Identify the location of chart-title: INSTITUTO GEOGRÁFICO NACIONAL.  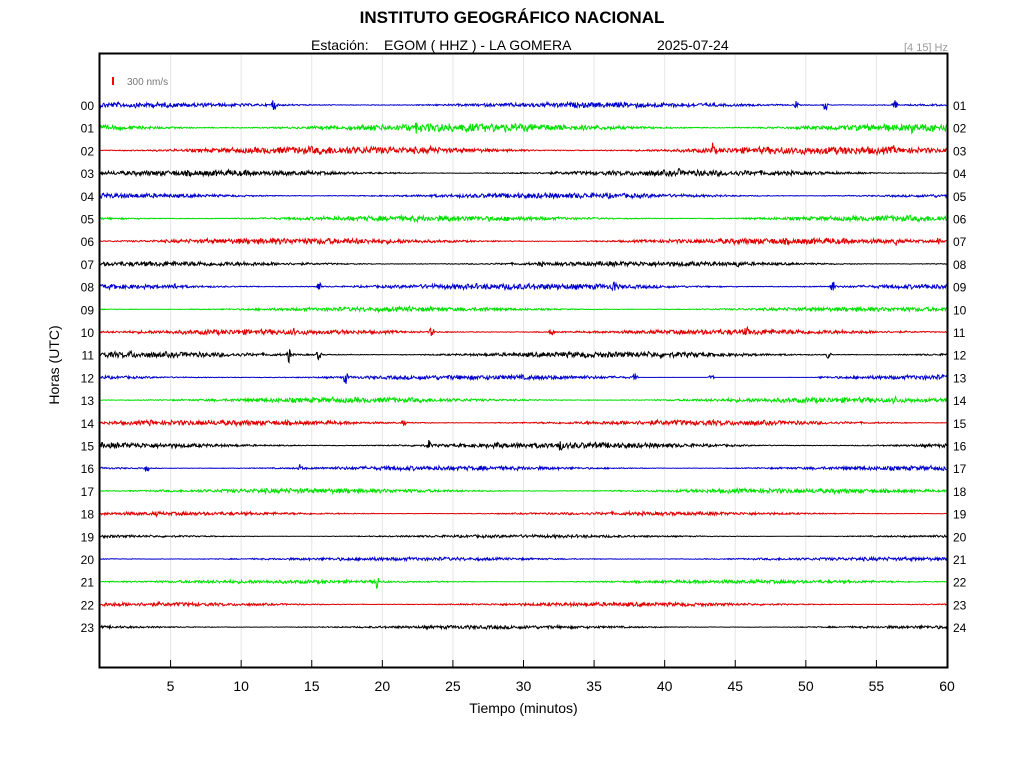
(512, 17).